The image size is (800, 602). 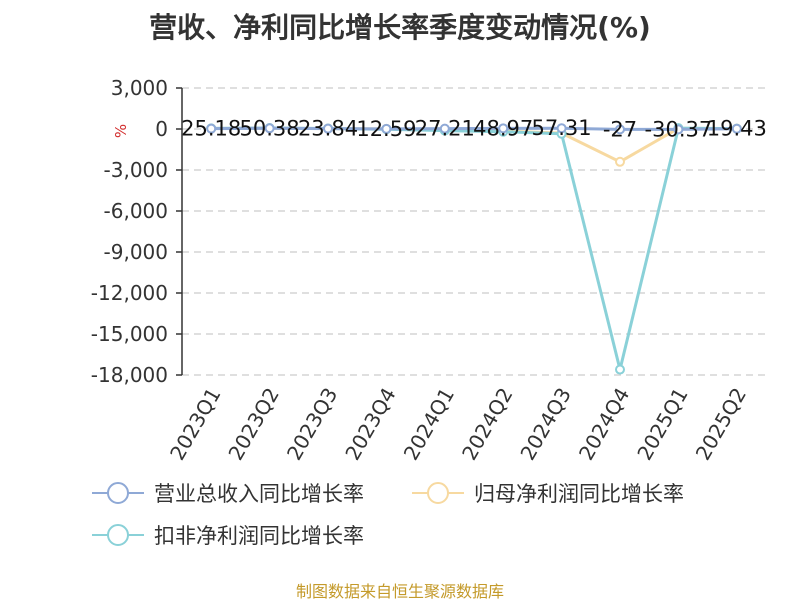 I want to click on data-label: -30.37, so click(x=679, y=129).